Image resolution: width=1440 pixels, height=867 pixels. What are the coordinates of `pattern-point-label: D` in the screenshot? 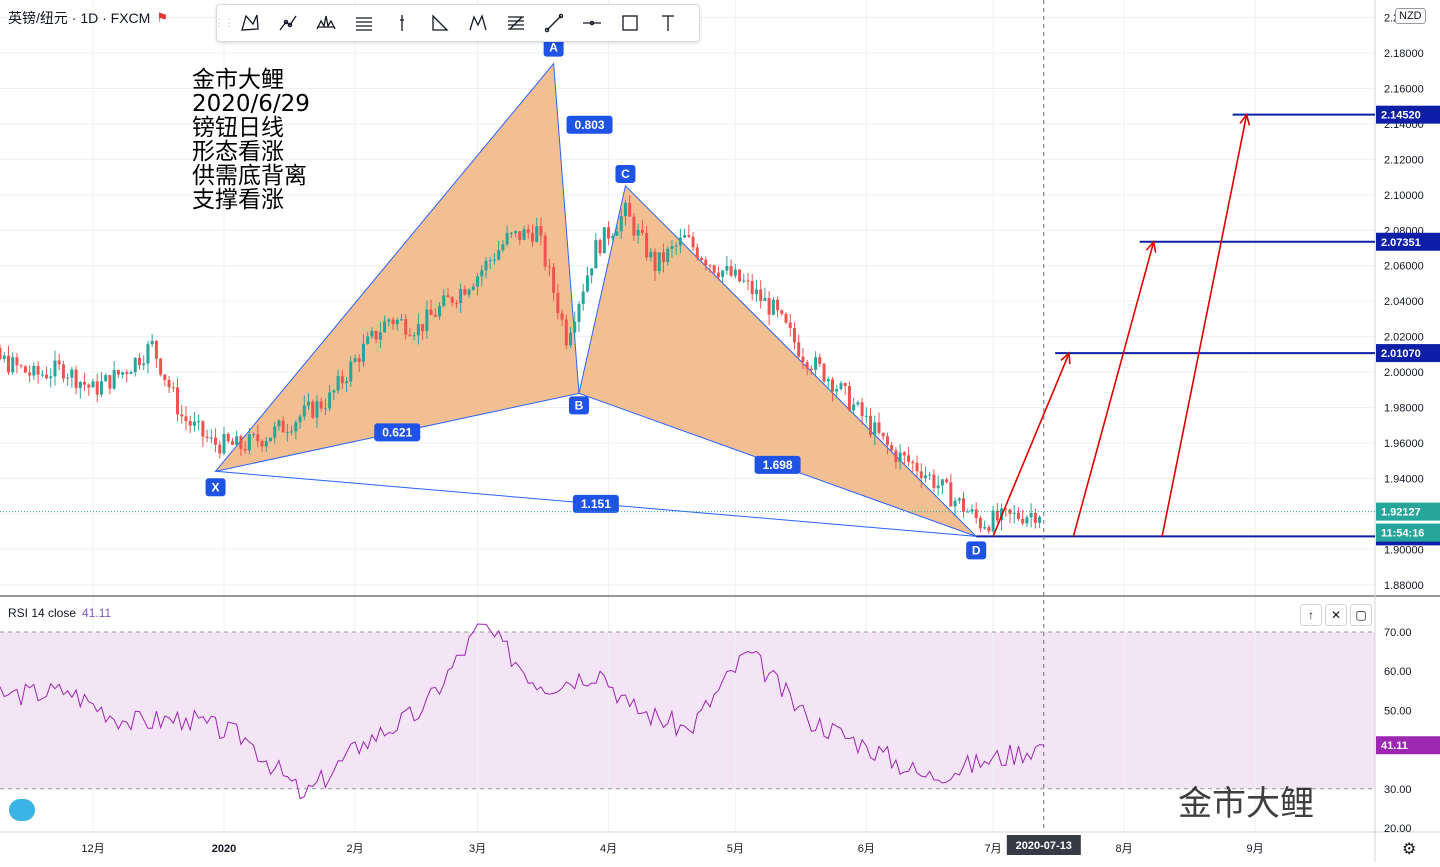 It's located at (976, 550).